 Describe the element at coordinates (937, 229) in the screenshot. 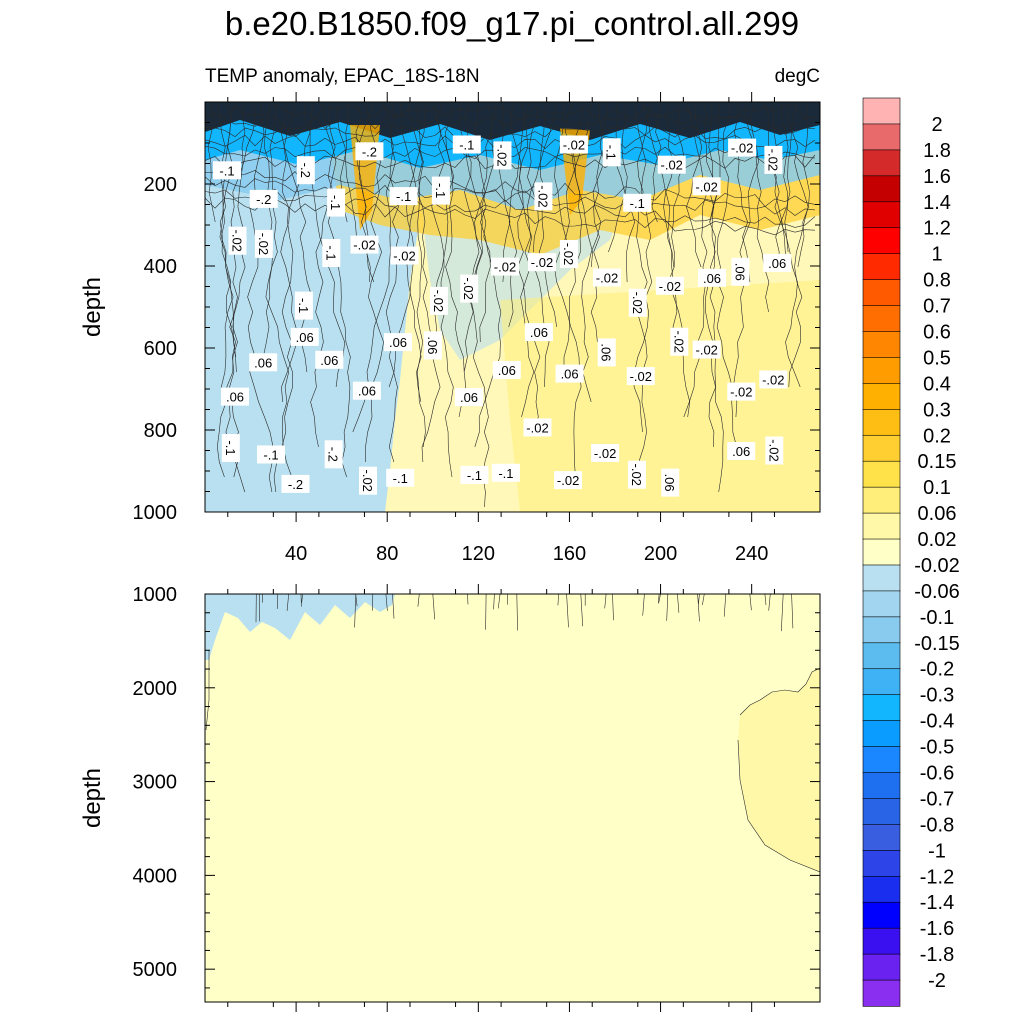

I see `colorbar-level-label: 1.2` at that location.